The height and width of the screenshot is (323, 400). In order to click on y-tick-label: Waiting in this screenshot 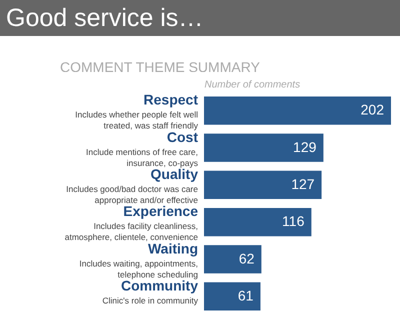, I will do `click(173, 248)`.